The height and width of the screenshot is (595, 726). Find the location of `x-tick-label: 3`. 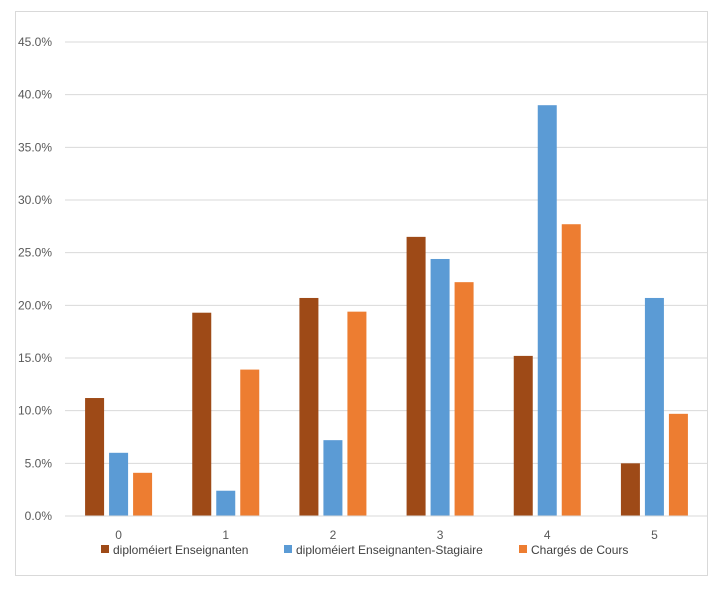

x-tick-label: 3 is located at coordinates (440, 535).